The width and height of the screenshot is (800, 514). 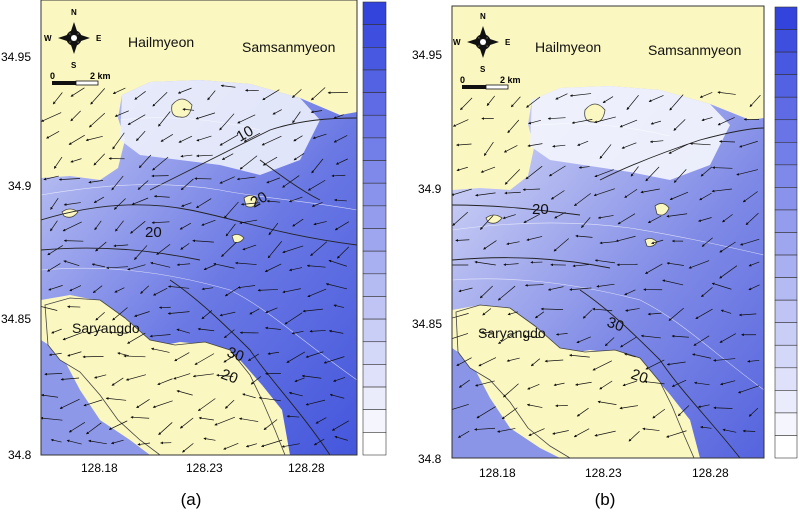 I want to click on colorbar, so click(x=786, y=232).